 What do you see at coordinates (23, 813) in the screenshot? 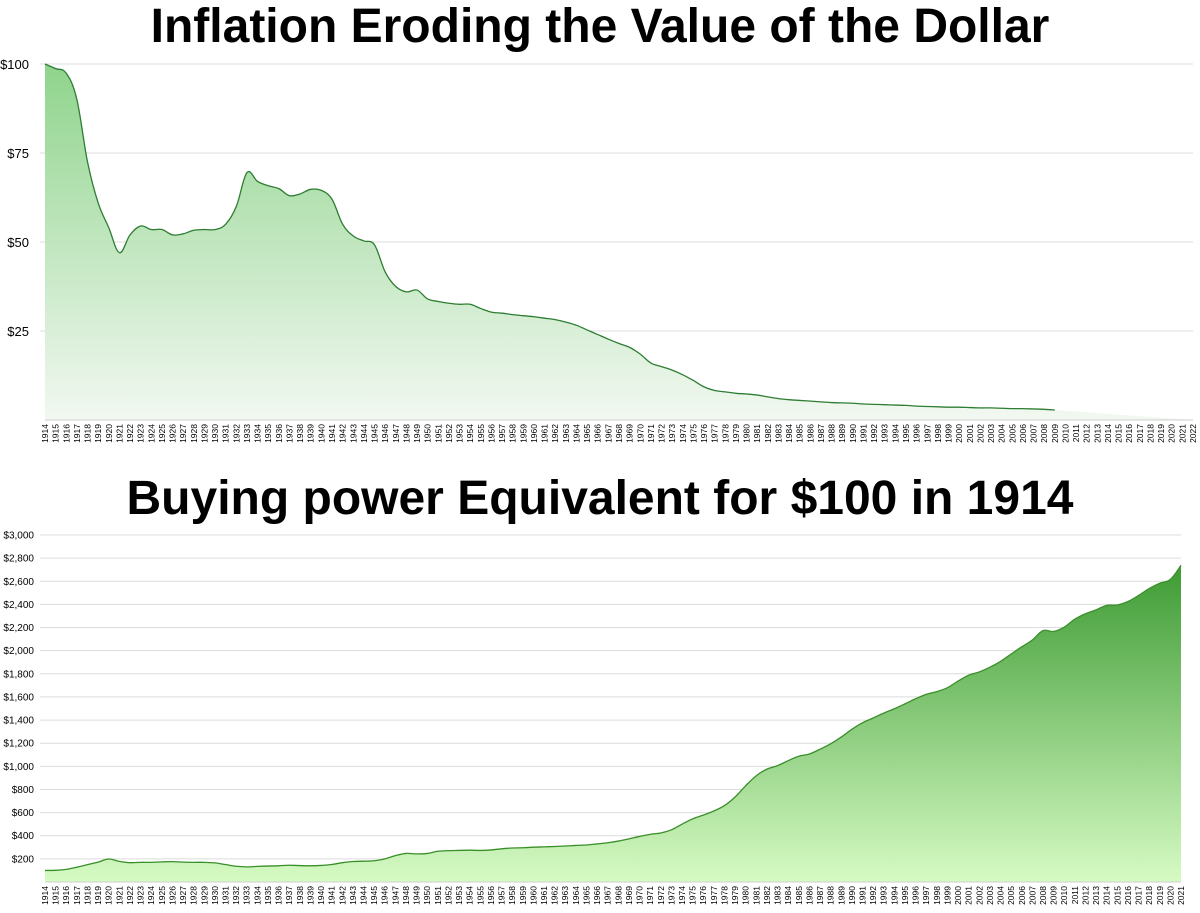
I see `y-tick-label: $600` at bounding box center [23, 813].